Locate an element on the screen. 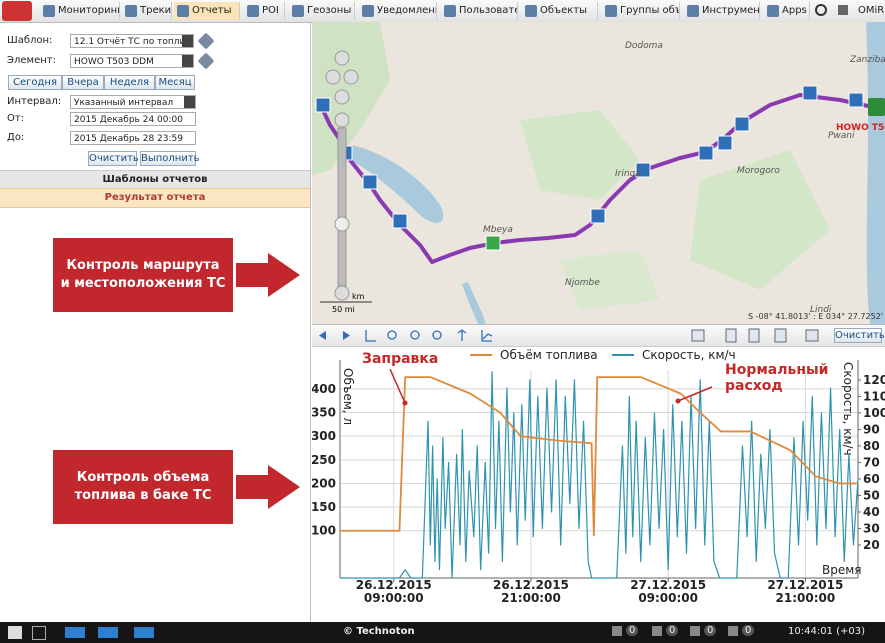 This screenshot has width=885, height=643. callout-box is located at coordinates (143, 275).